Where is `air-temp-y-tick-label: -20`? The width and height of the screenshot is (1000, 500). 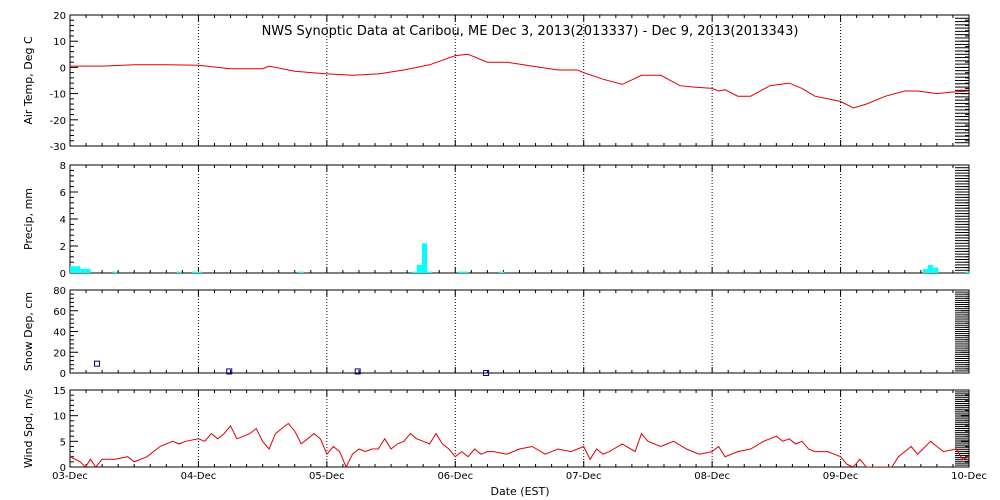 air-temp-y-tick-label: -20 is located at coordinates (58, 121).